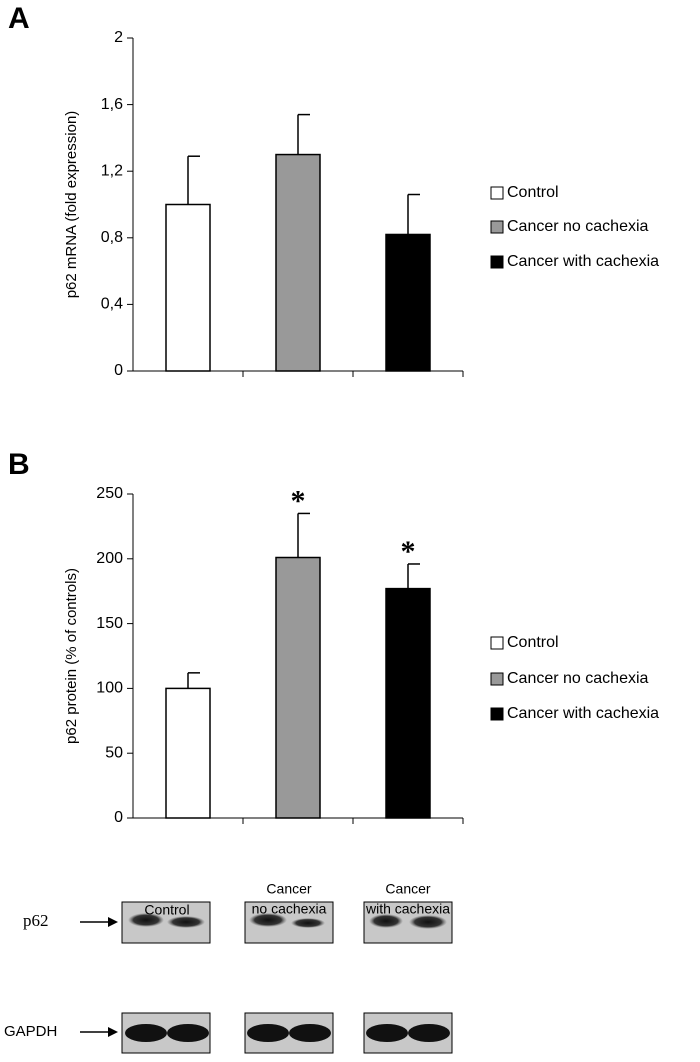  Describe the element at coordinates (114, 752) in the screenshot. I see `y-tick-label: 50` at that location.